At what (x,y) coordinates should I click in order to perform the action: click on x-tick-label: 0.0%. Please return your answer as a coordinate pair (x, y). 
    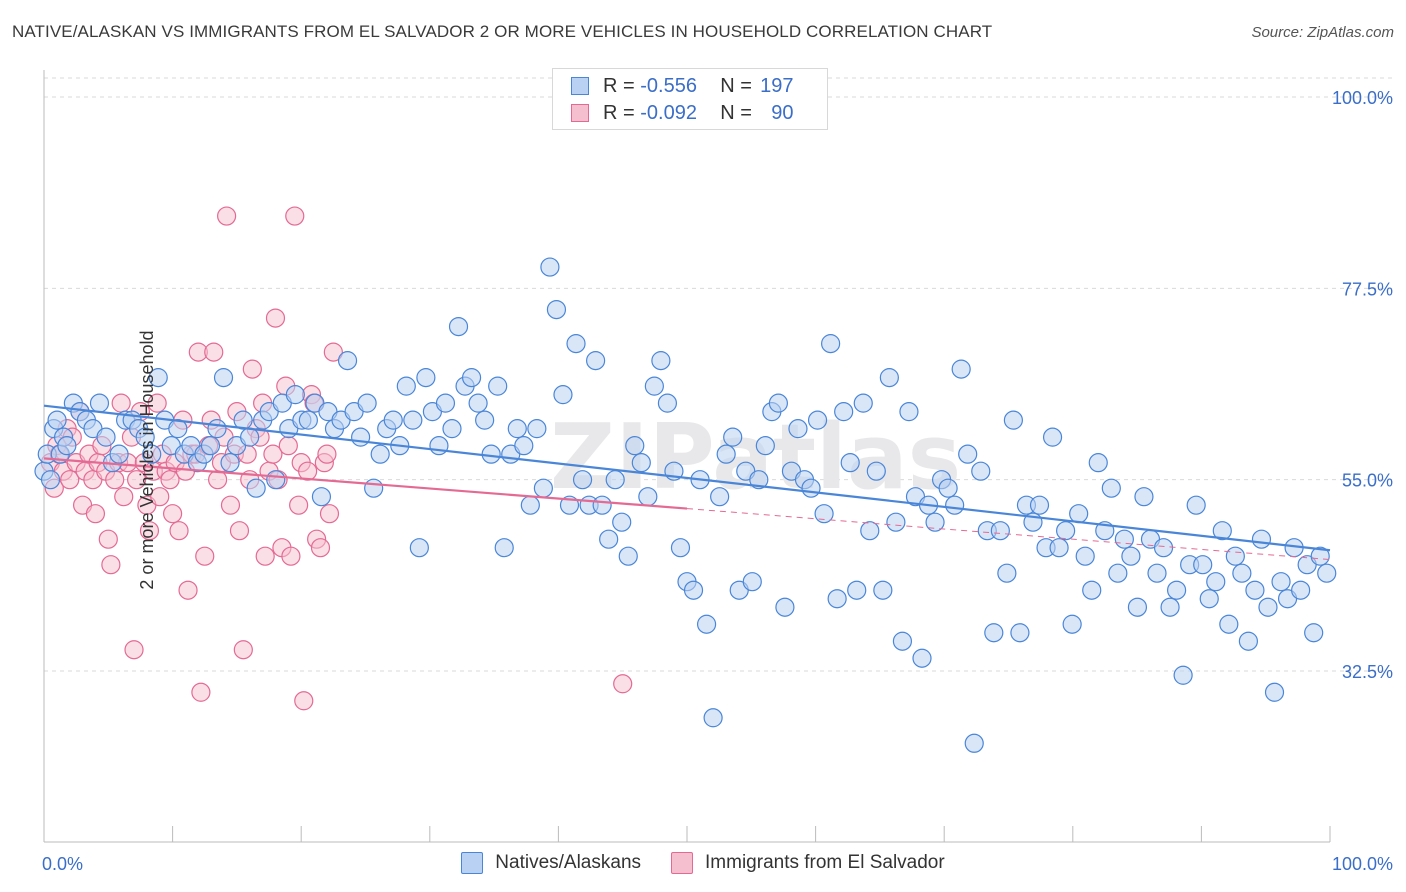
    Looking at the image, I should click on (62, 864).